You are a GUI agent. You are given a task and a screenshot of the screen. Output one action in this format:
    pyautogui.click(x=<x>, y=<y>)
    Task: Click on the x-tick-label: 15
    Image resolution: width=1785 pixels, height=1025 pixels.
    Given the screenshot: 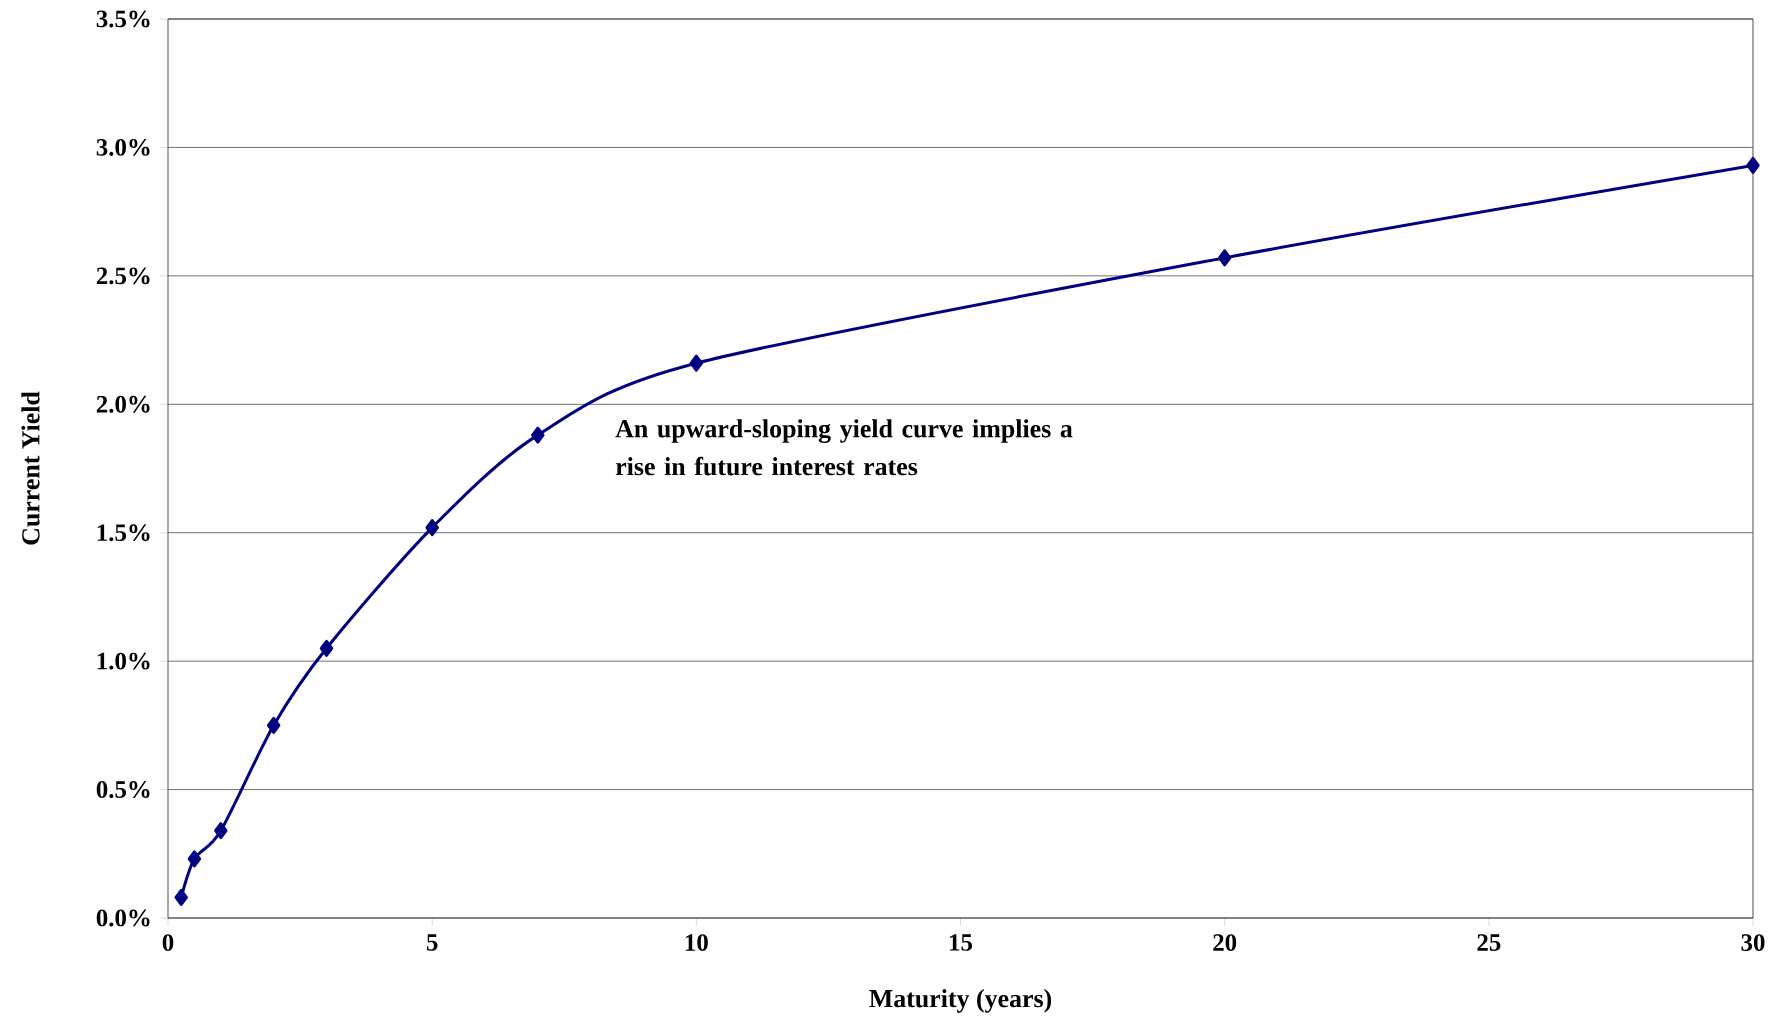 What is the action you would take?
    pyautogui.click(x=961, y=942)
    